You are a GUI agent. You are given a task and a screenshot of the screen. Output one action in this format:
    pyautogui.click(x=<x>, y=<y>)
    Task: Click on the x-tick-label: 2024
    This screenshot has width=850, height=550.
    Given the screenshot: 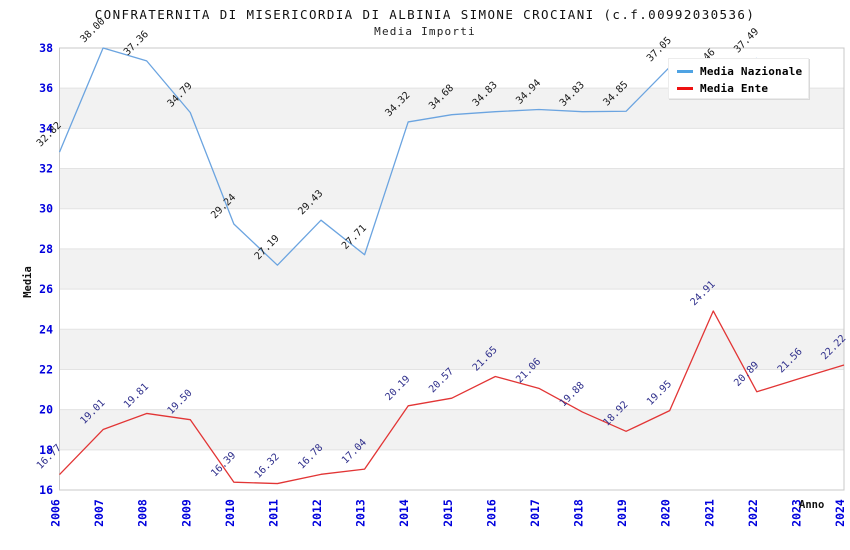 What is the action you would take?
    pyautogui.click(x=840, y=513)
    